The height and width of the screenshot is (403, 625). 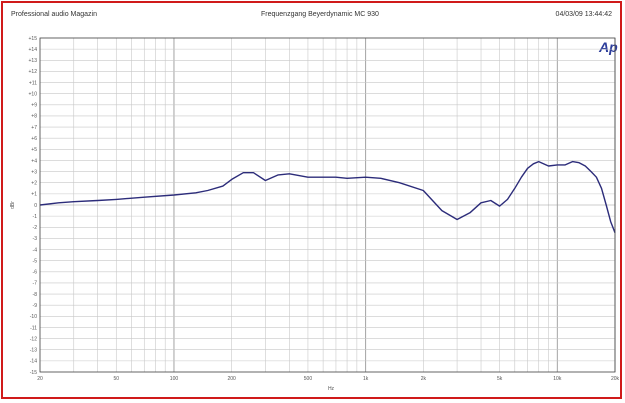 I want to click on y-tick-label: +15, so click(x=33, y=39).